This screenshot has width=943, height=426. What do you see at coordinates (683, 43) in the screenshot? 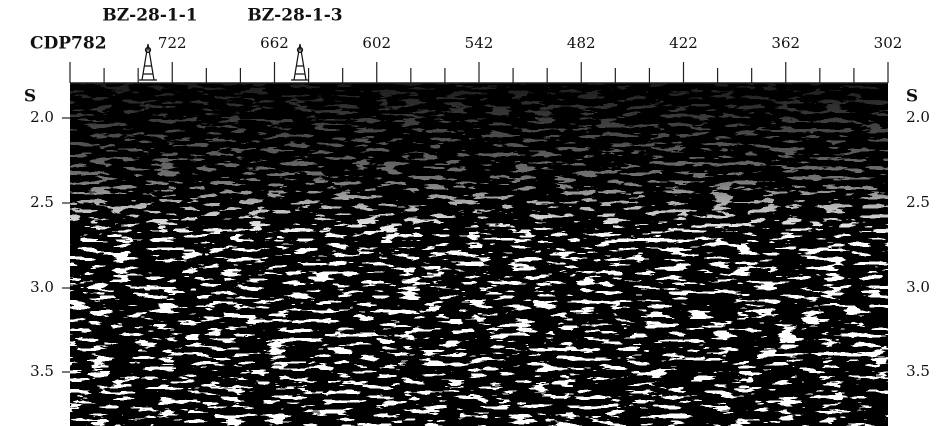
I see `cdp-label: 422` at bounding box center [683, 43].